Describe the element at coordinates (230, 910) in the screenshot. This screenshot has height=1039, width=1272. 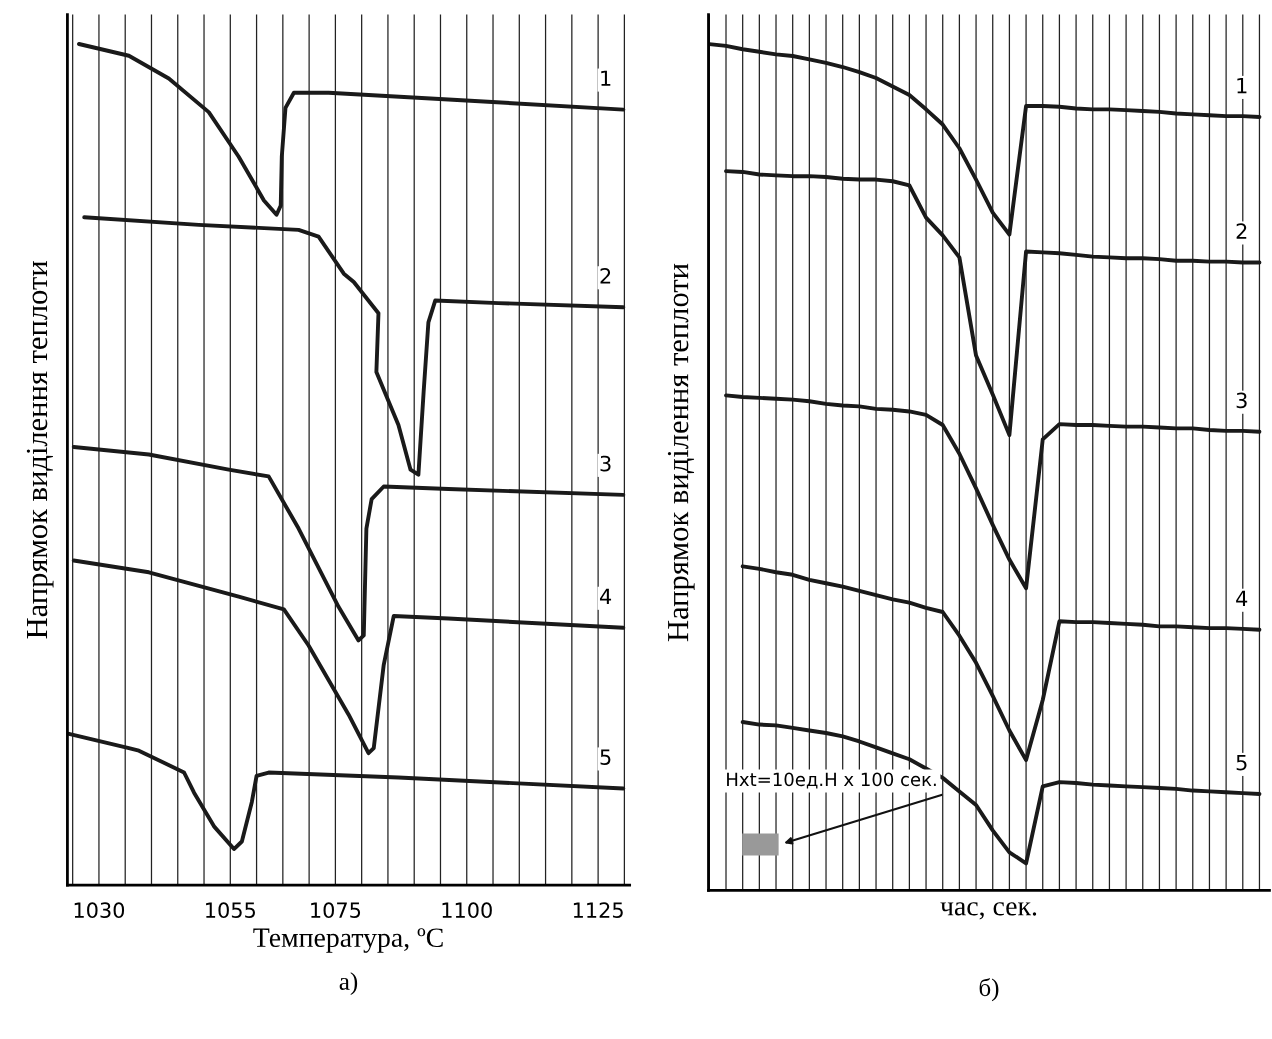
I see `x-tick-label: 1055` at that location.